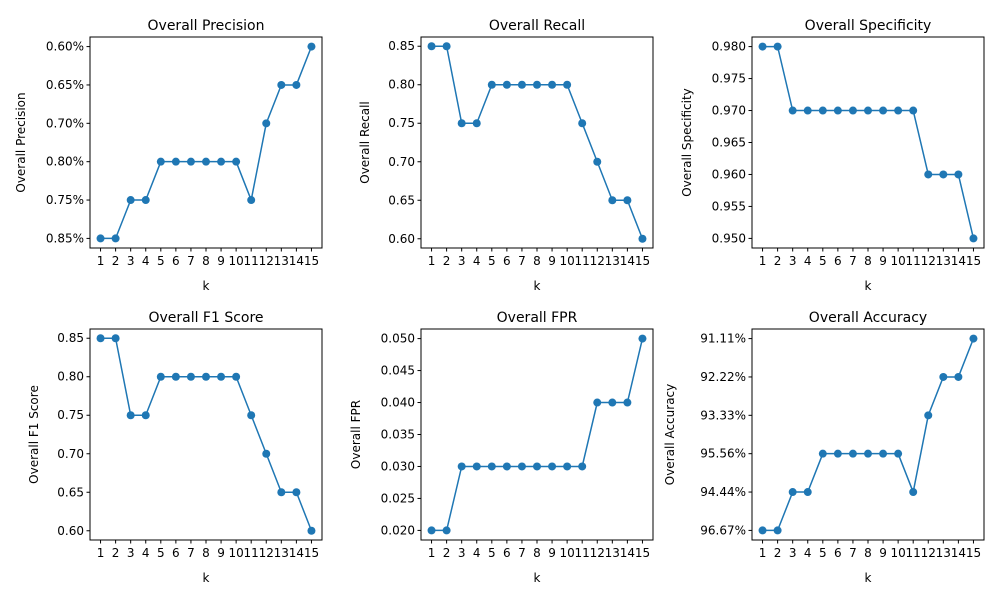 The height and width of the screenshot is (600, 1000). Describe the element at coordinates (868, 26) in the screenshot. I see `panel-title: Overall Specificity` at that location.